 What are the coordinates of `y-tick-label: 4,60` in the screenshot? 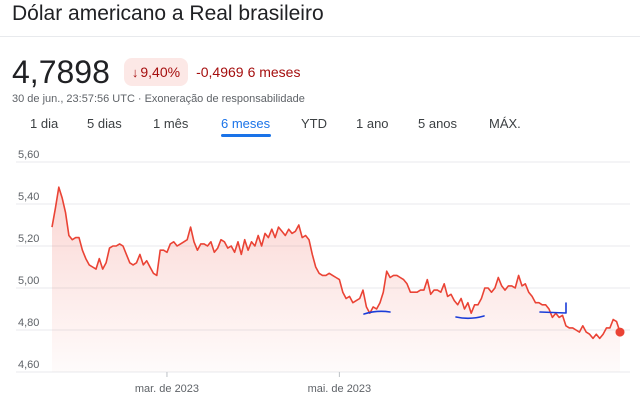 It's located at (28, 365).